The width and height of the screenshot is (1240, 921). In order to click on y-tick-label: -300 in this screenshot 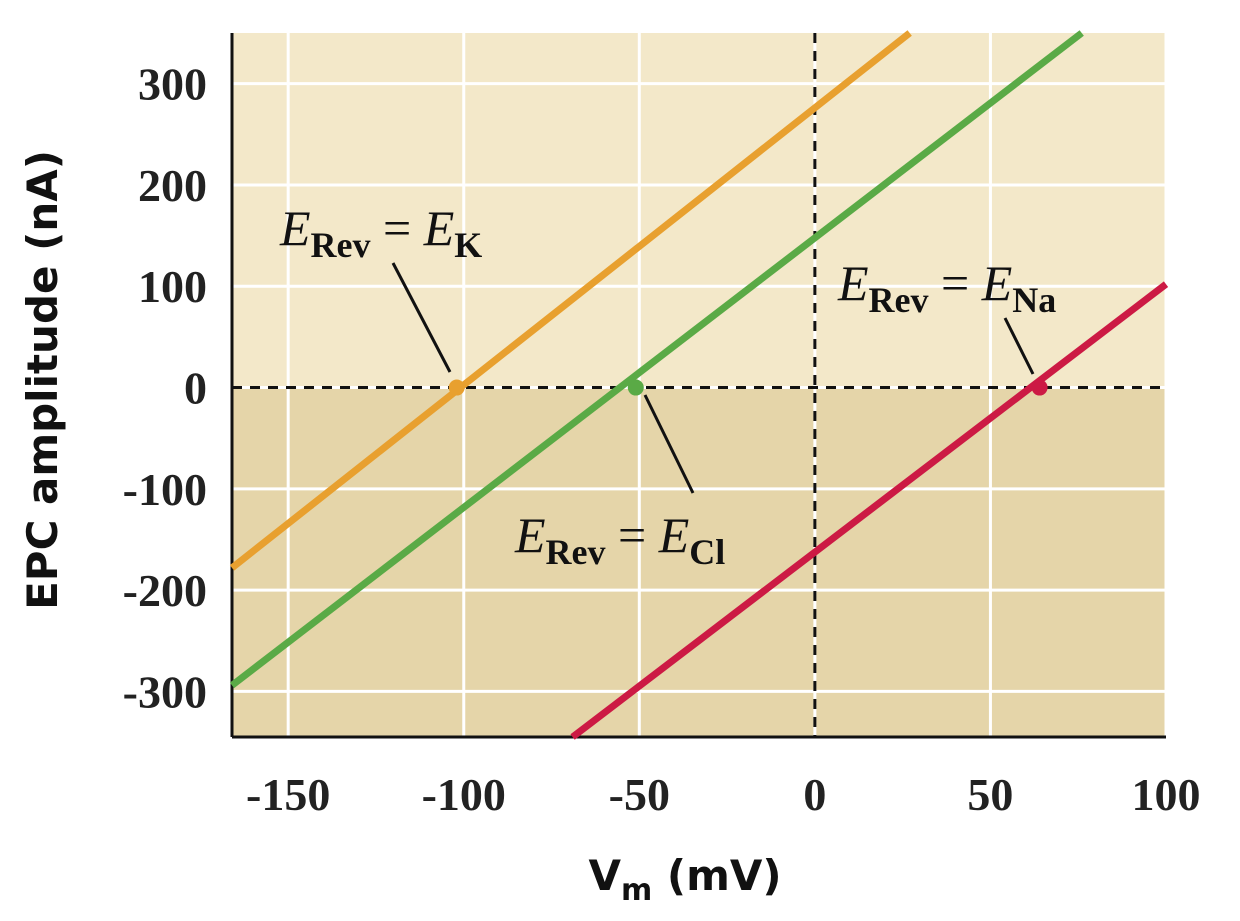, I will do `click(165, 691)`.